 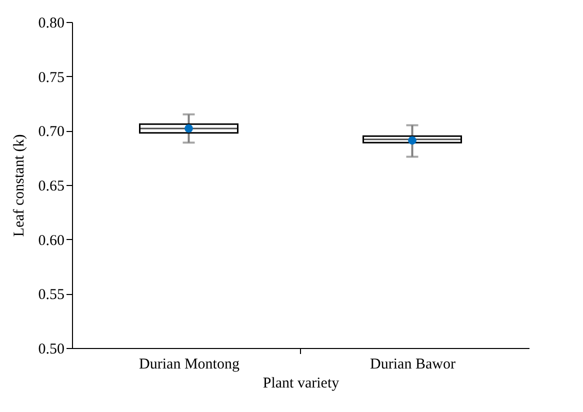 What do you see at coordinates (19, 185) in the screenshot?
I see `y-axis-title: Leaf constant (k)` at bounding box center [19, 185].